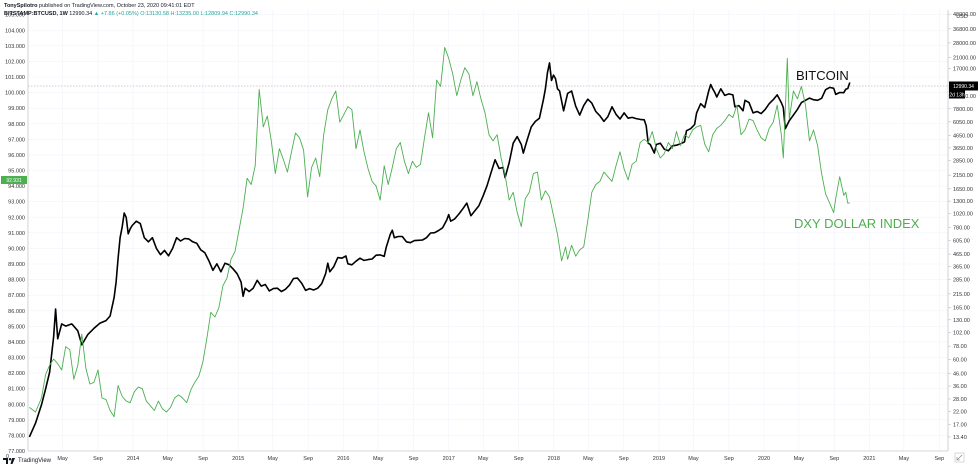 The height and width of the screenshot is (468, 980). I want to click on symbol-label: BITSTAMP:BTCUSD, 1W, so click(36, 14).